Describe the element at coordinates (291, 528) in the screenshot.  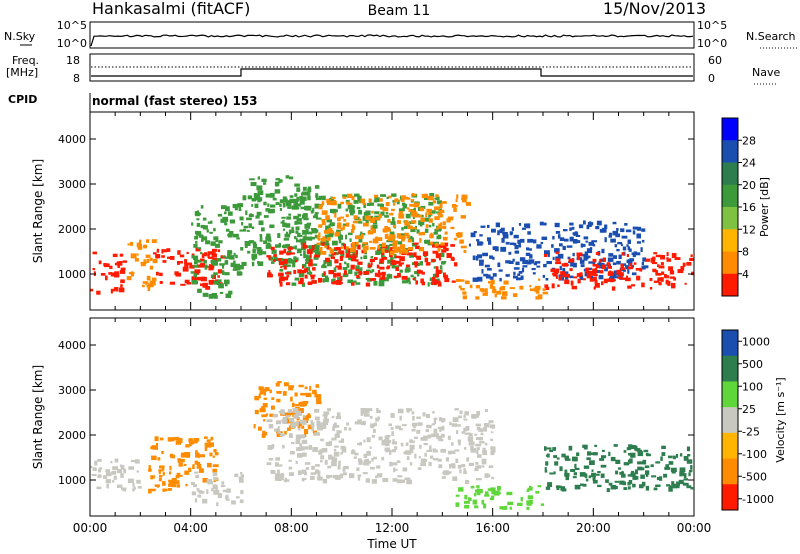
I see `x-tick-label: 08:00` at that location.